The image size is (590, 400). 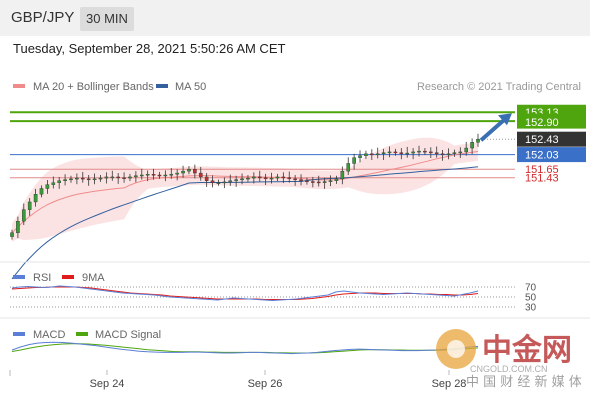 What do you see at coordinates (542, 170) in the screenshot?
I see `price-label-151.65: 151.65` at bounding box center [542, 170].